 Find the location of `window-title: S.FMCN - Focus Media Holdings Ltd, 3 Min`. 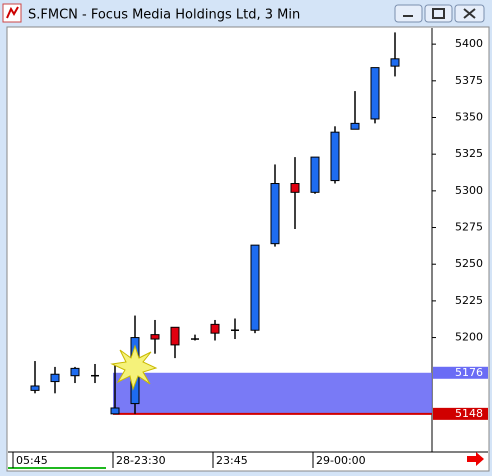

window-title: S.FMCN - Focus Media Holdings Ltd, 3 Min is located at coordinates (164, 15).